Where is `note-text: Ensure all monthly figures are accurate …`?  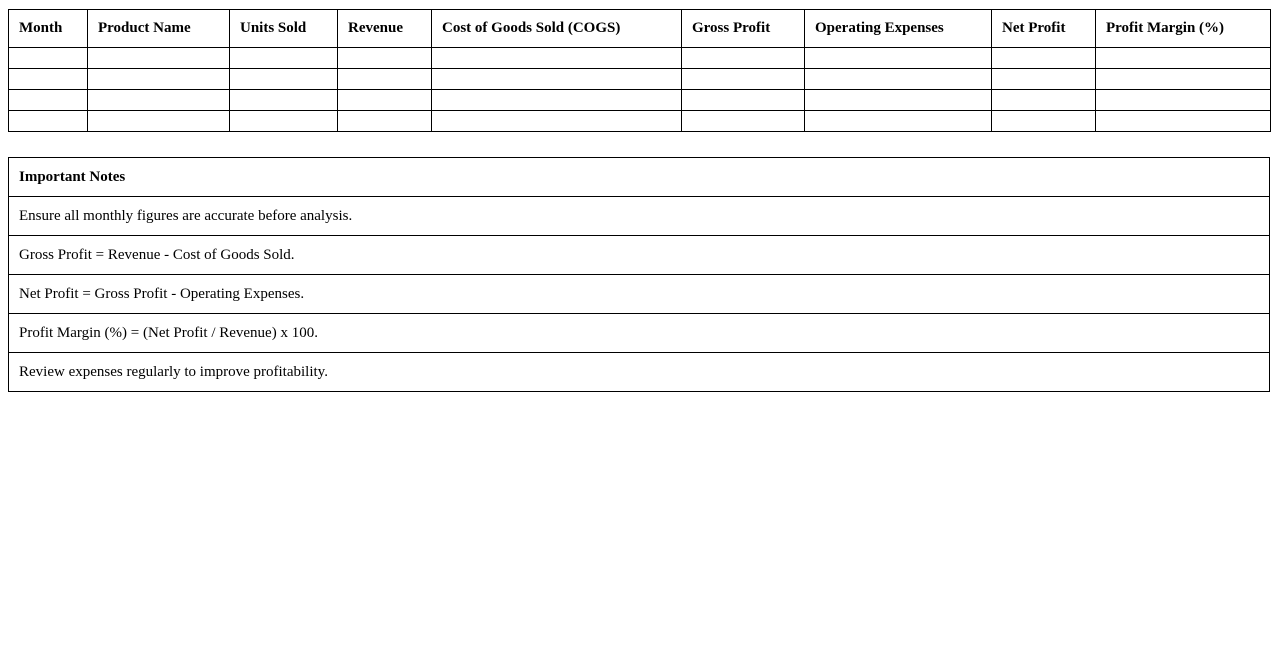 note-text: Ensure all monthly figures are accurate … is located at coordinates (639, 216).